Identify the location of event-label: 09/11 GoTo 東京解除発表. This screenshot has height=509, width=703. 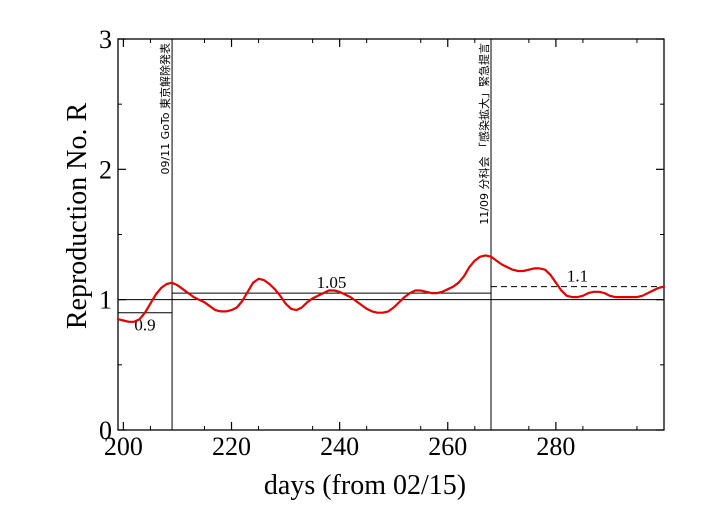
(165, 109).